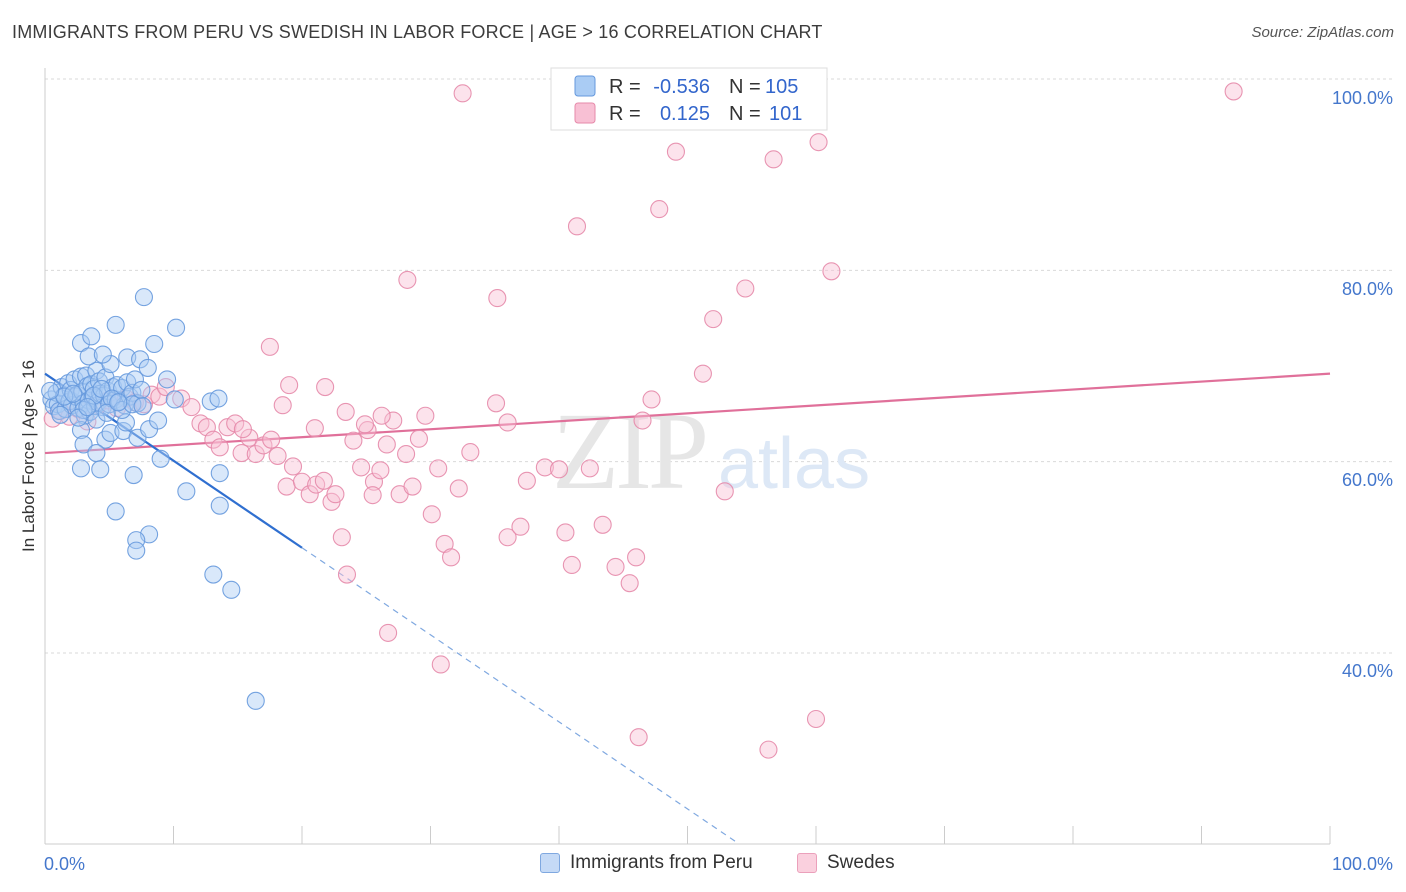 This screenshot has height=892, width=1406. I want to click on legend-box, so click(689, 99).